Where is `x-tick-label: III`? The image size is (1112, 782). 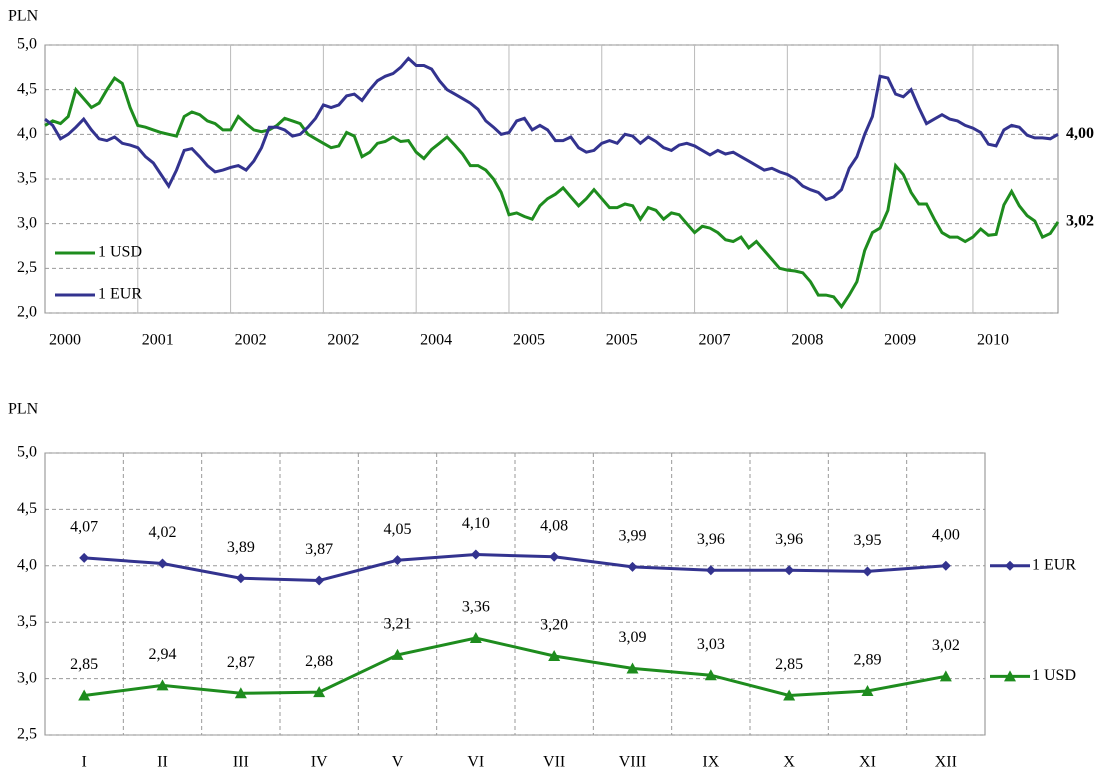 x-tick-label: III is located at coordinates (241, 762).